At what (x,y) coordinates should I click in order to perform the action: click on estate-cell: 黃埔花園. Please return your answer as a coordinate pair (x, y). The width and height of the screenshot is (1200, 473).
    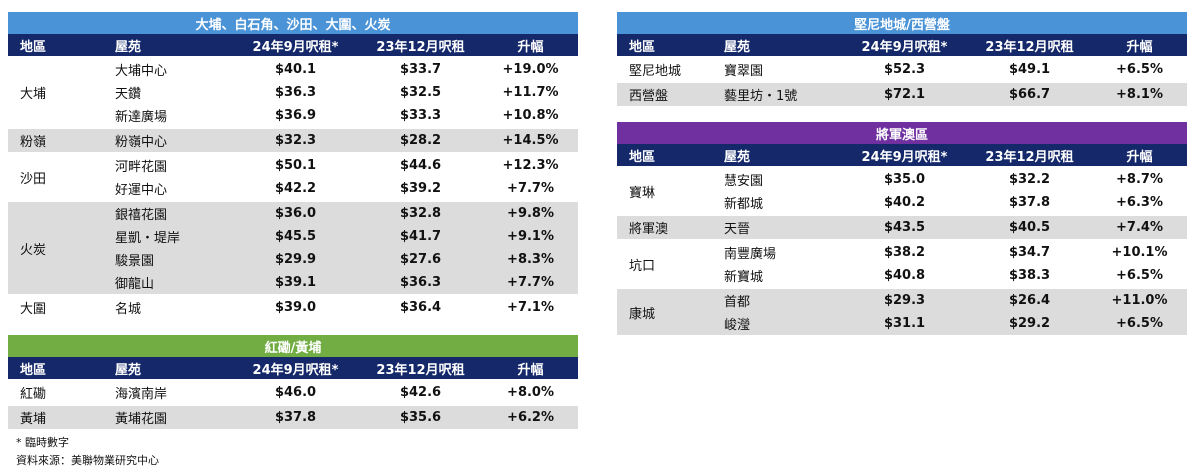
    Looking at the image, I should click on (168, 416).